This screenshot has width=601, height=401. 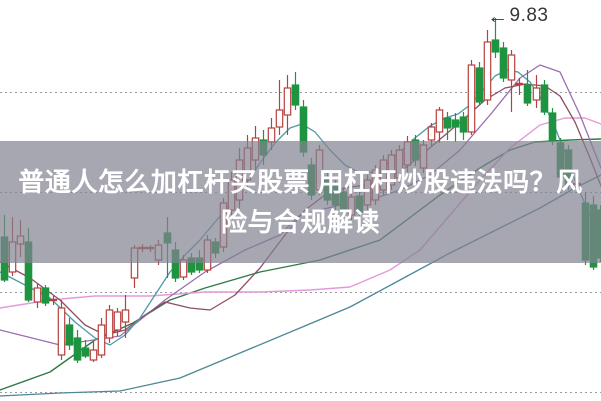 I want to click on price-annotation: ← 9.83, so click(x=517, y=16).